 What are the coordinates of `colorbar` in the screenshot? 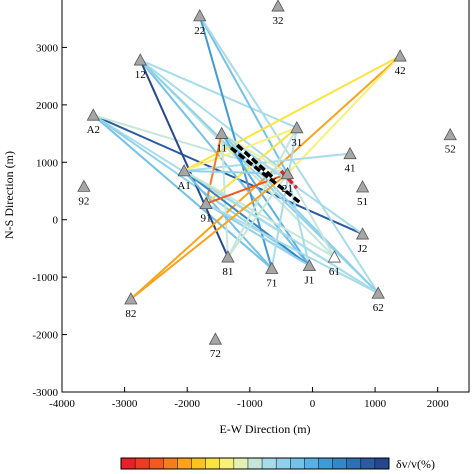 It's located at (255, 463).